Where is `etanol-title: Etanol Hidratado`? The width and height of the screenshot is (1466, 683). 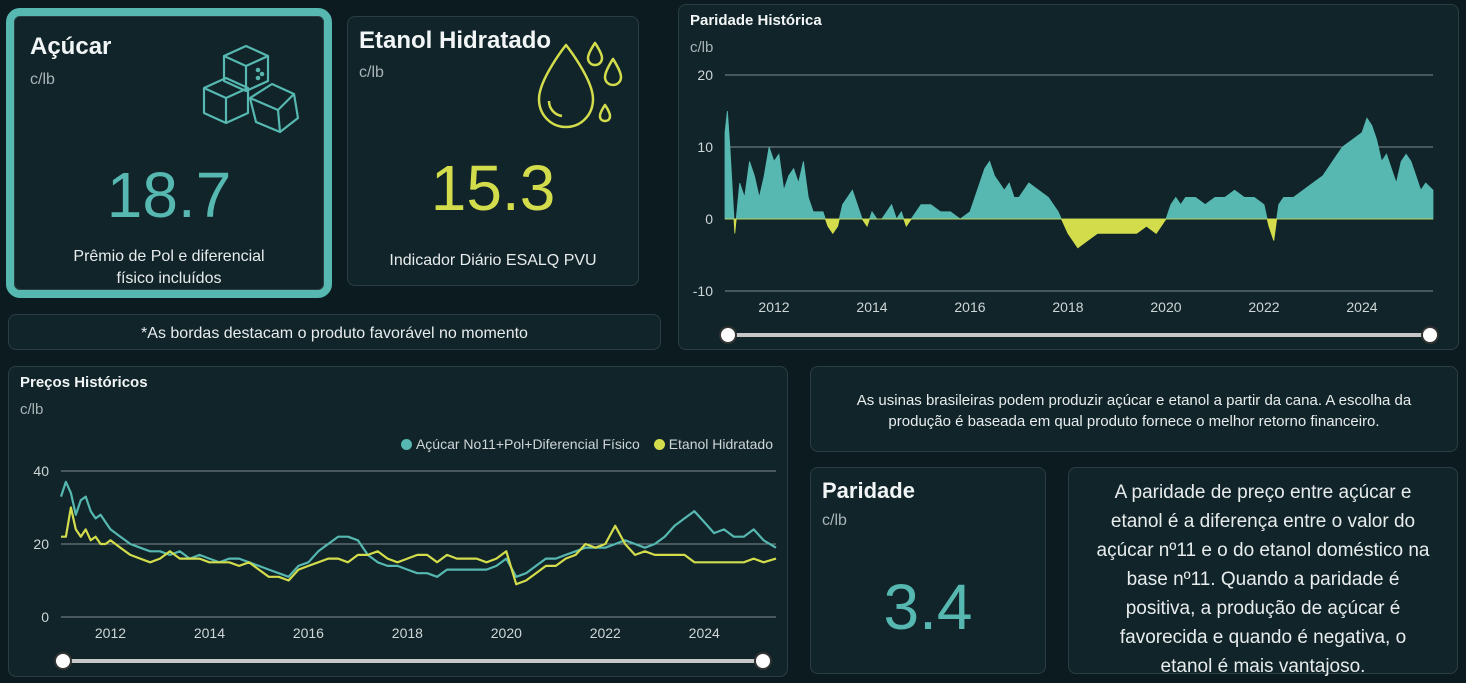
etanol-title: Etanol Hidratado is located at coordinates (455, 40).